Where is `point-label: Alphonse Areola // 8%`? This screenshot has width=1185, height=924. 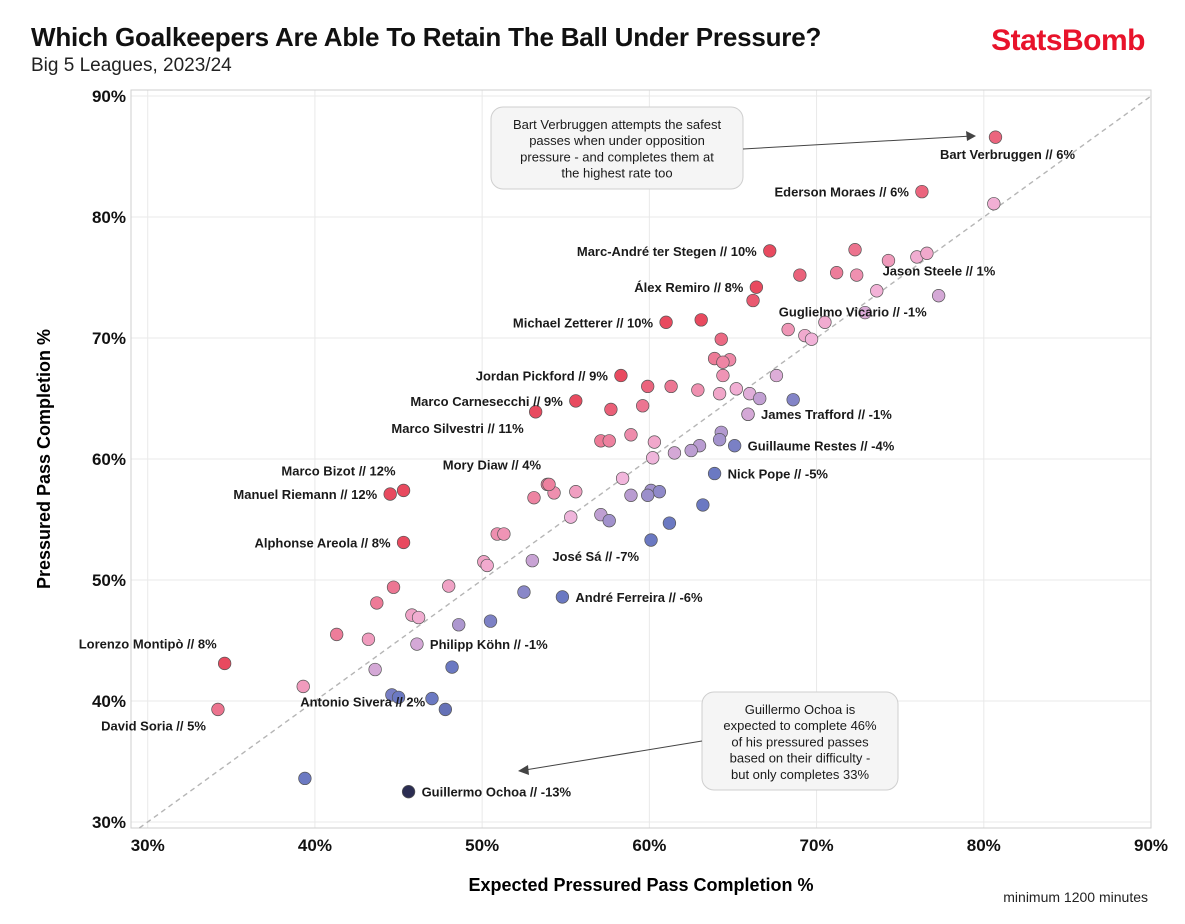 point-label: Alphonse Areola // 8% is located at coordinates (322, 542).